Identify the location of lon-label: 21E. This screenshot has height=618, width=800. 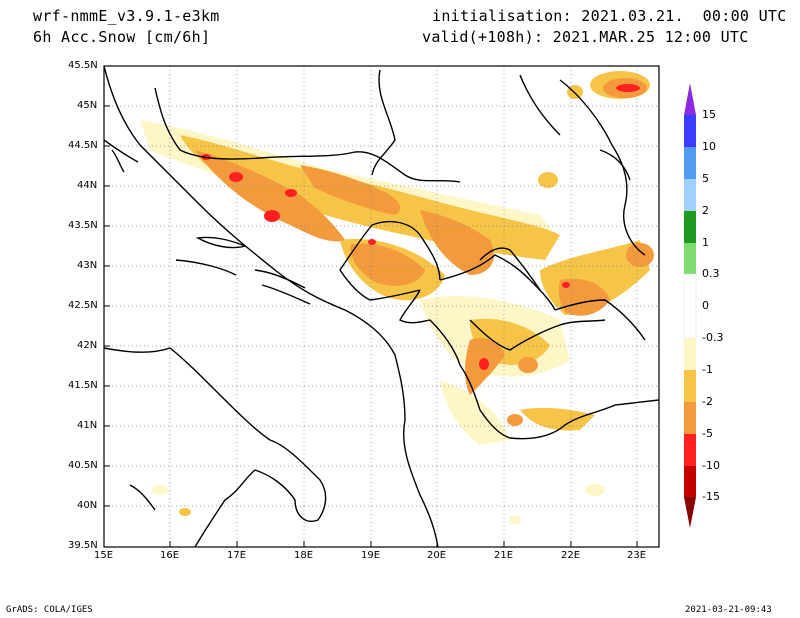
(504, 555).